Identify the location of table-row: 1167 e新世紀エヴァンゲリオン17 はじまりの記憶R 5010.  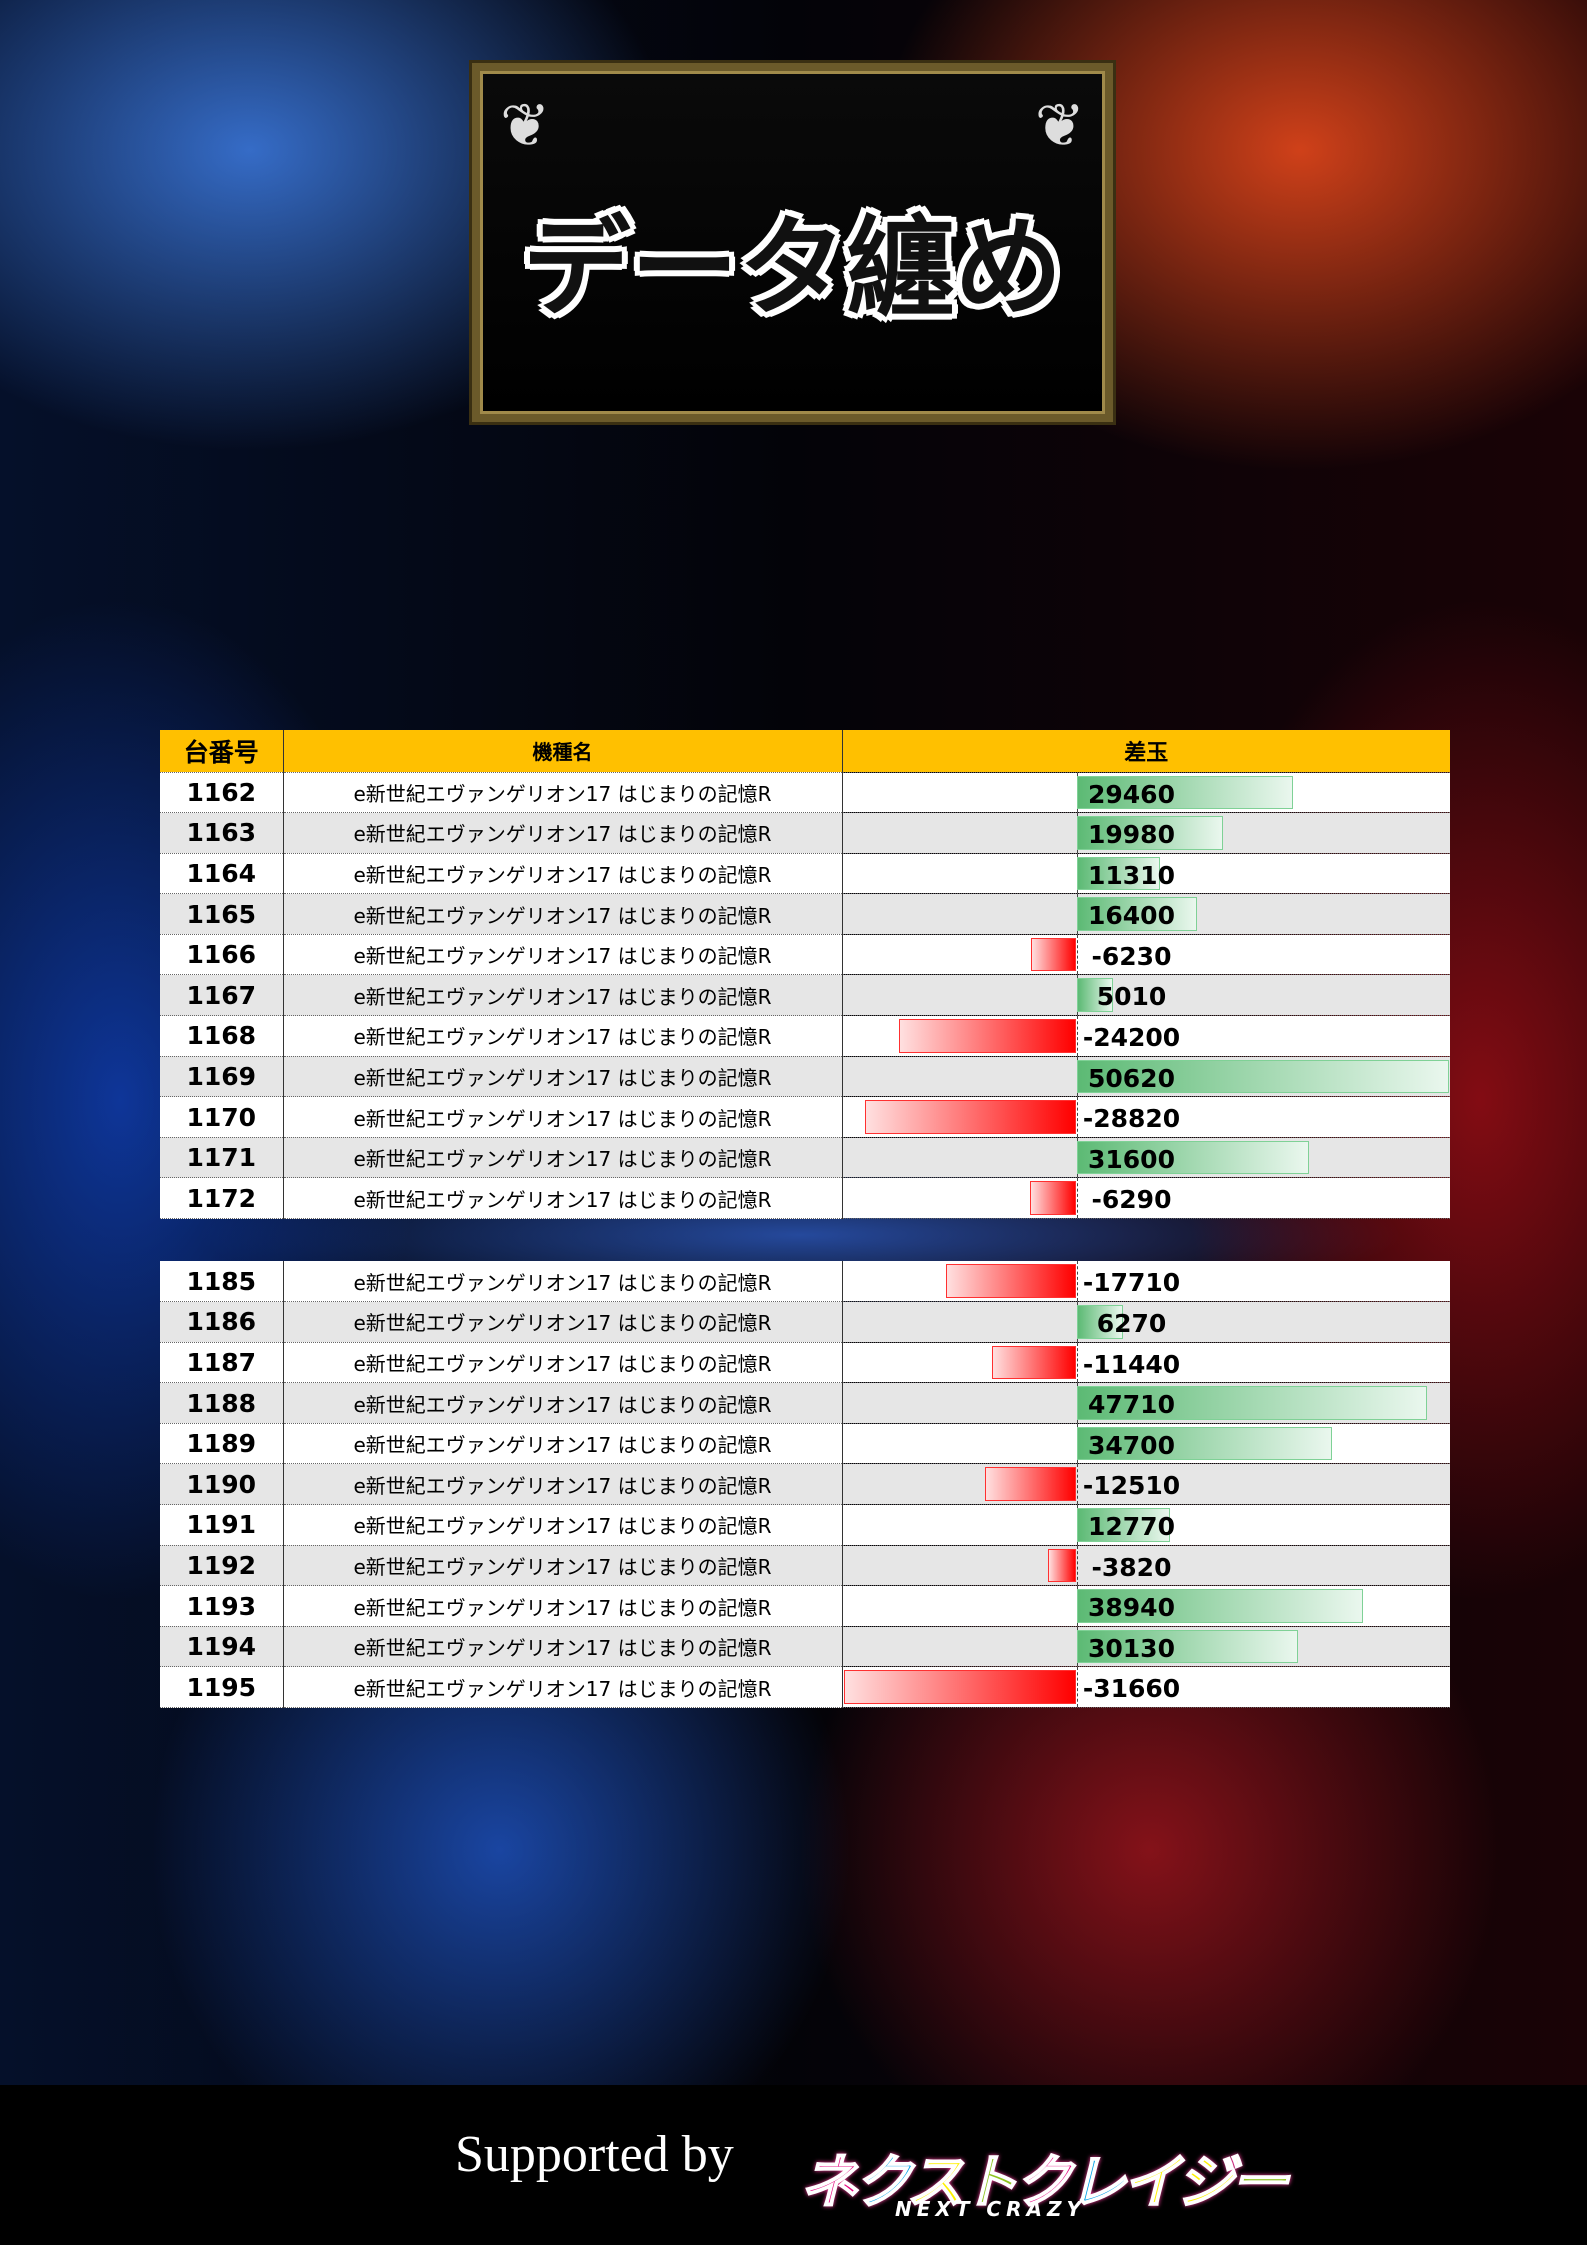
(805, 995).